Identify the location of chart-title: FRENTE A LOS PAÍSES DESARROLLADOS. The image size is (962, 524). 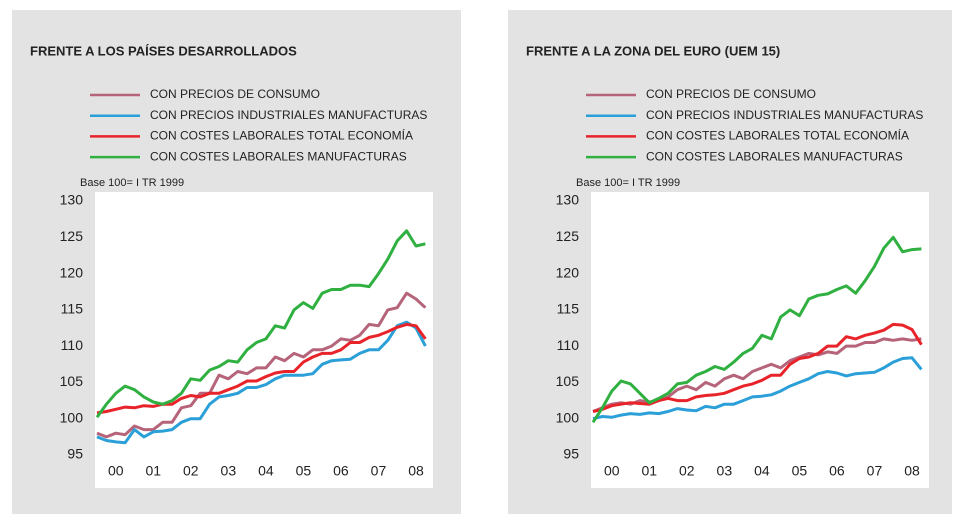
(163, 50).